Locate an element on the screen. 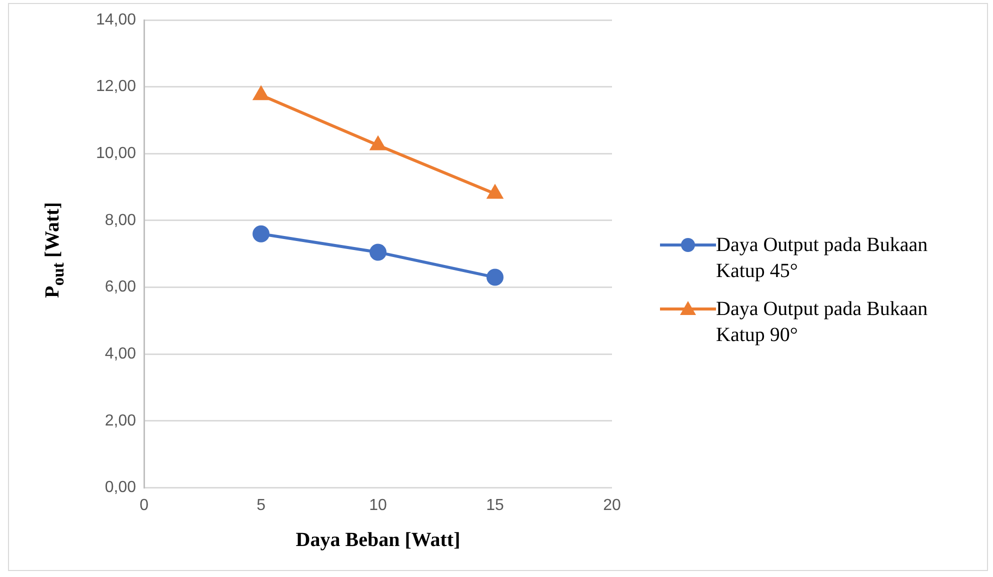 Image resolution: width=993 pixels, height=577 pixels. y-tick-label: 6,00 is located at coordinates (120, 287).